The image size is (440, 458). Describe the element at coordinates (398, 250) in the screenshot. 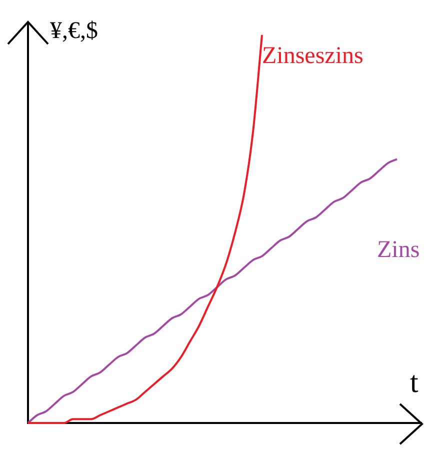

I see `text: Zins` at that location.